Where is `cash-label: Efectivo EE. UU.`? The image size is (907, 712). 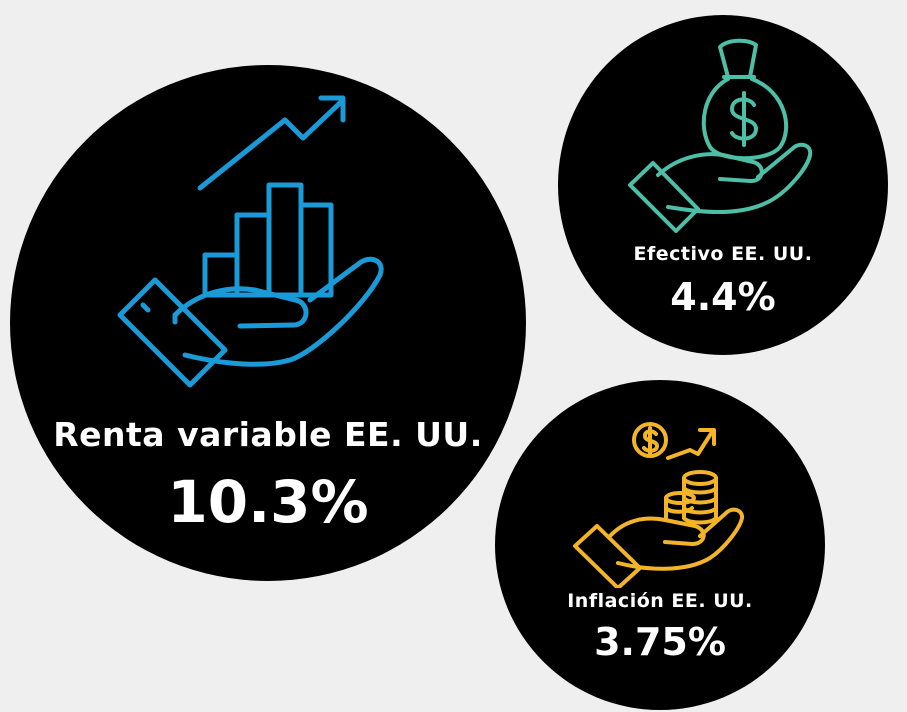
cash-label: Efectivo EE. UU. is located at coordinates (723, 254).